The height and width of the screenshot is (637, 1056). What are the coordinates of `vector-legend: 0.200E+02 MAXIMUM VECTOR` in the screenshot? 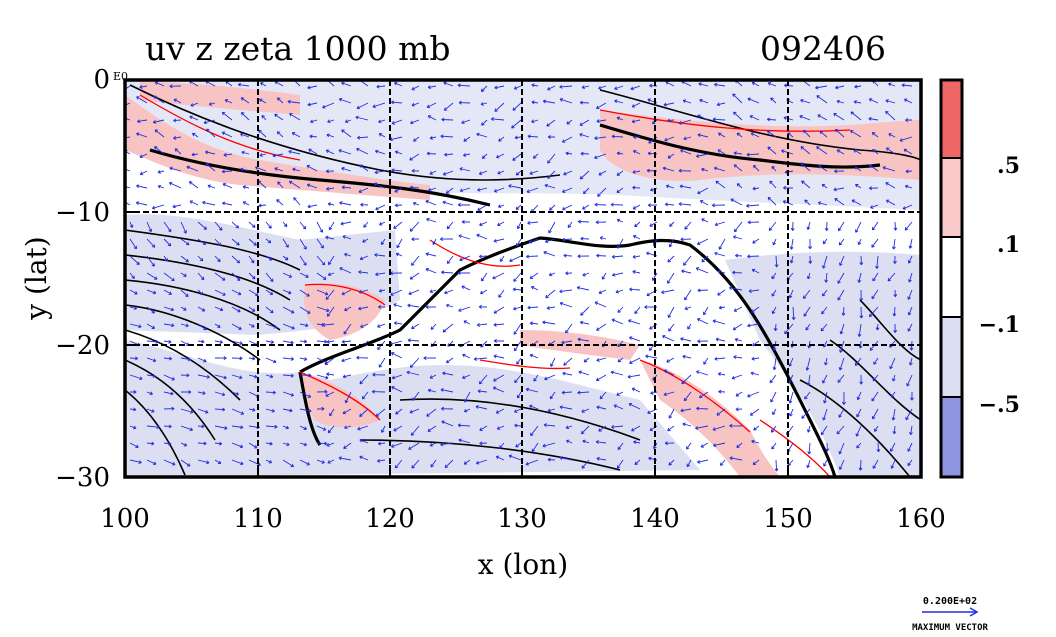 It's located at (950, 614).